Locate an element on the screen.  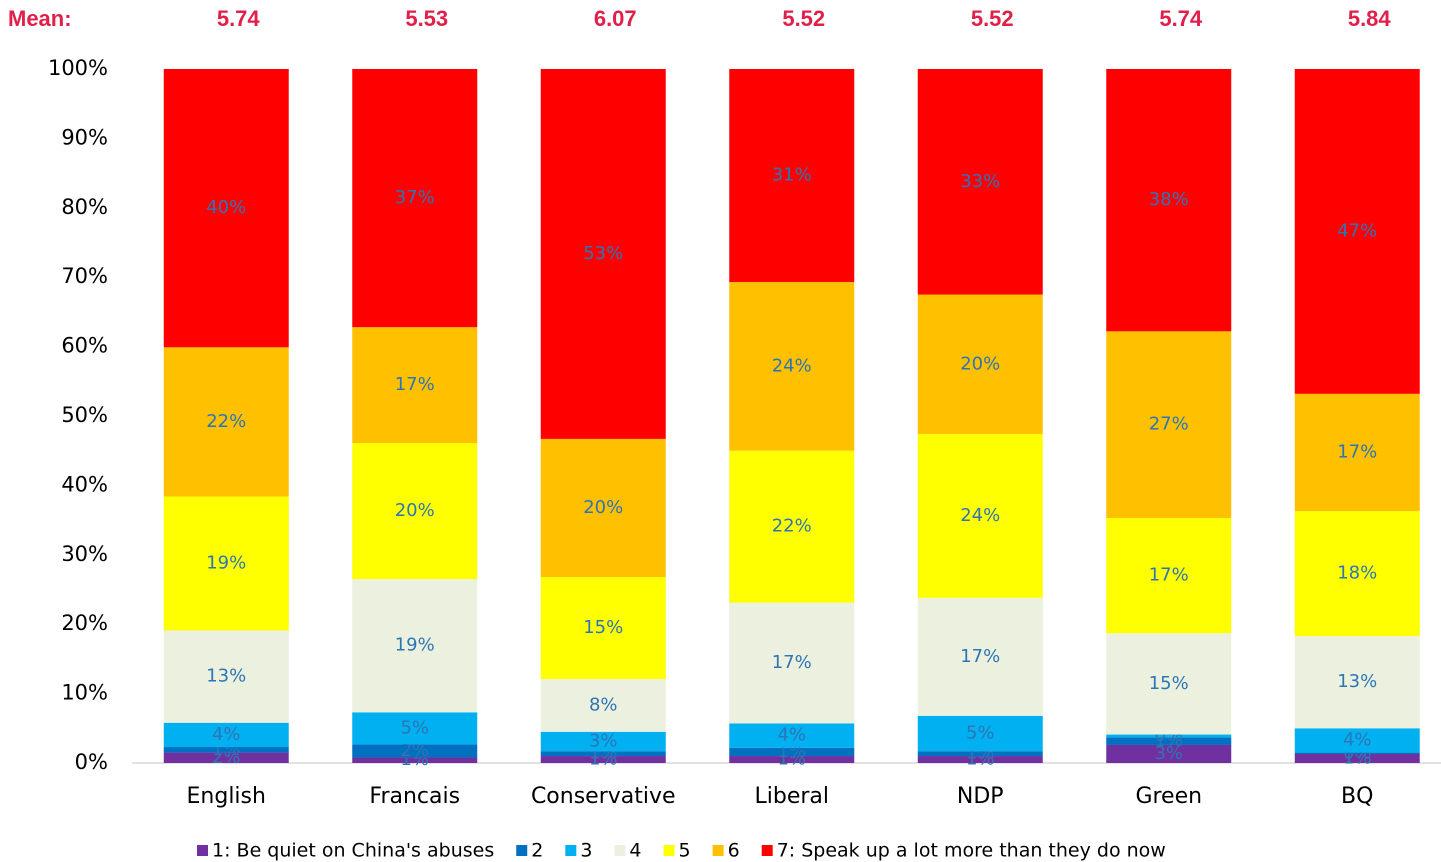
legend-label: 5 is located at coordinates (685, 851).